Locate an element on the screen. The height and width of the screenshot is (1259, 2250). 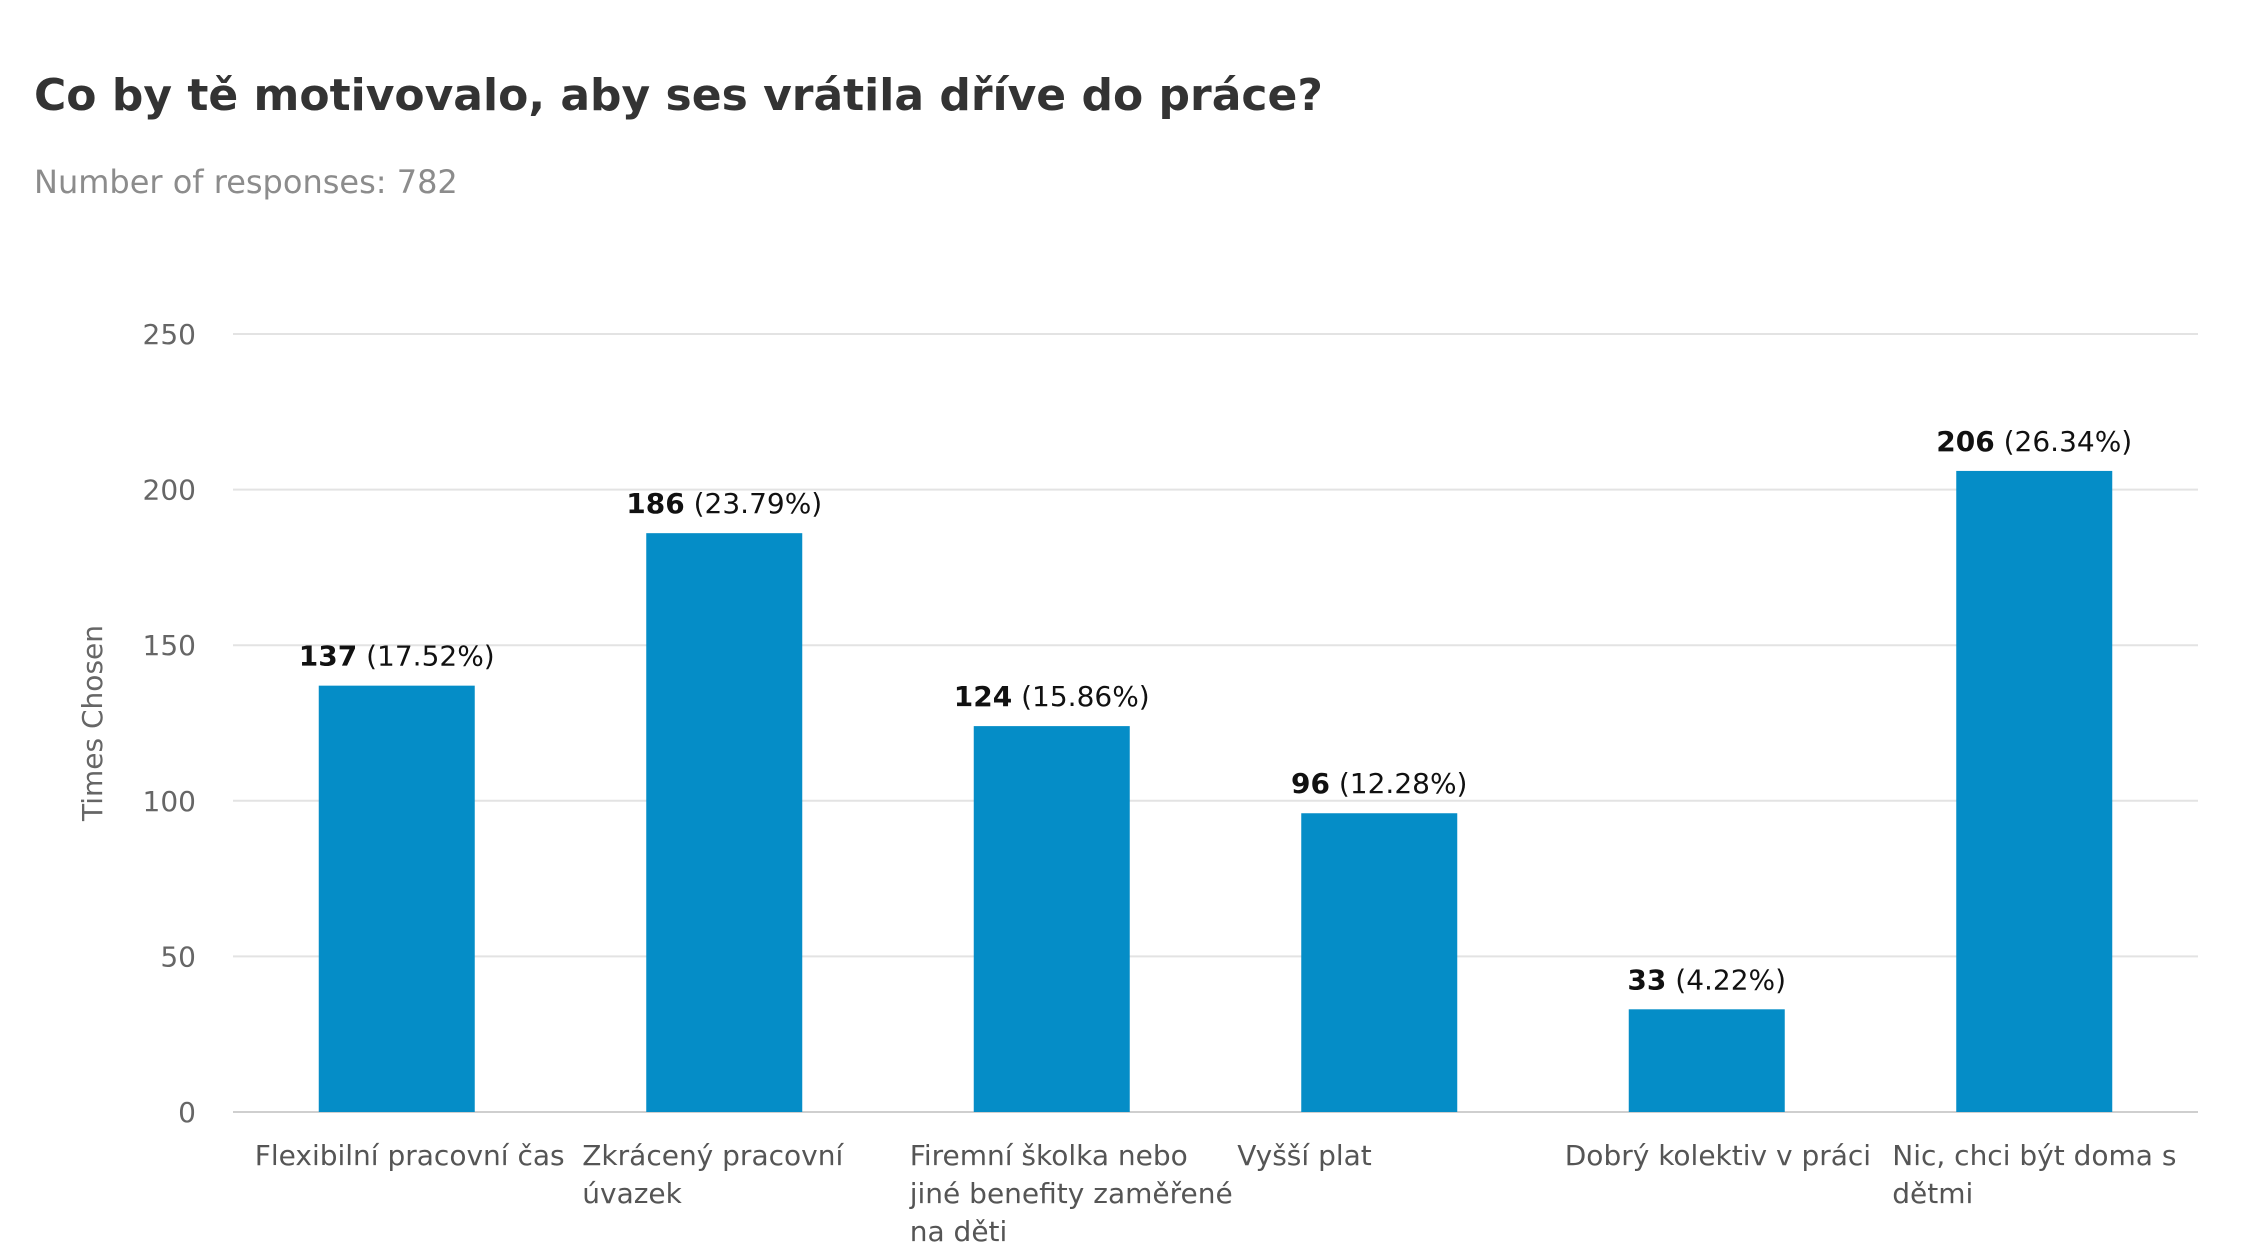
data-label-value: 96 is located at coordinates (1310, 783).